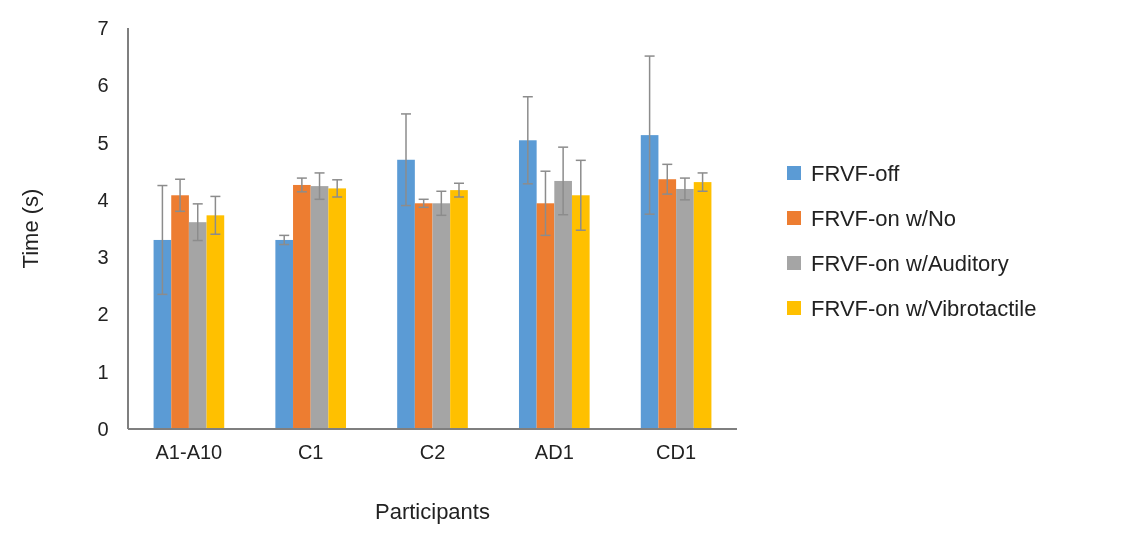 This screenshot has width=1125, height=533. What do you see at coordinates (310, 452) in the screenshot?
I see `x-tick-label: C1` at bounding box center [310, 452].